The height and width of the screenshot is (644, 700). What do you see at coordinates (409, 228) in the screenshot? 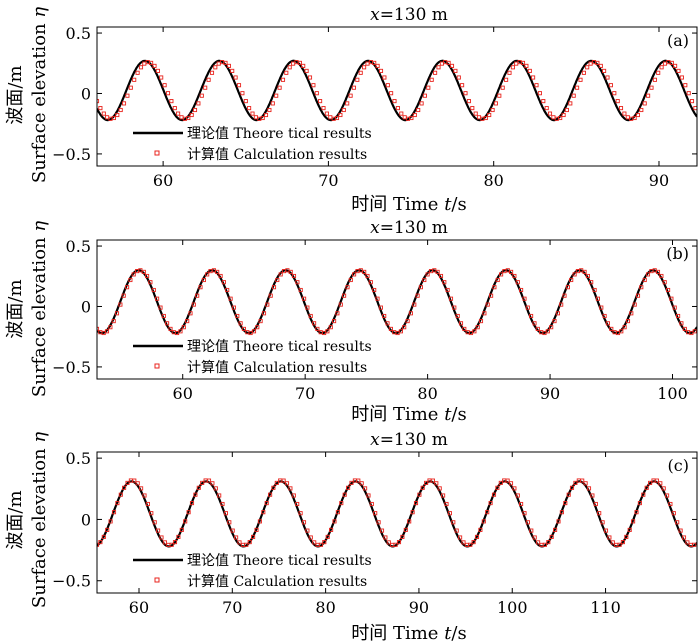
I see `chart-title: x=130 m` at bounding box center [409, 228].